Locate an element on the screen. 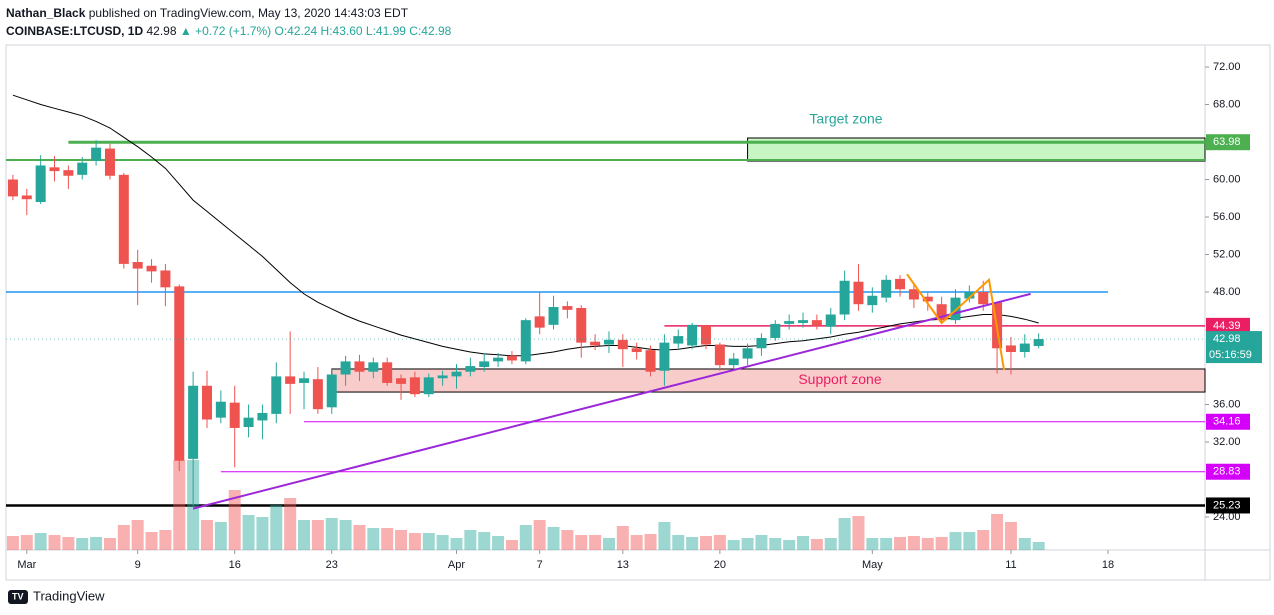 This screenshot has height=615, width=1274. svg-text: TV is located at coordinates (18, 596).